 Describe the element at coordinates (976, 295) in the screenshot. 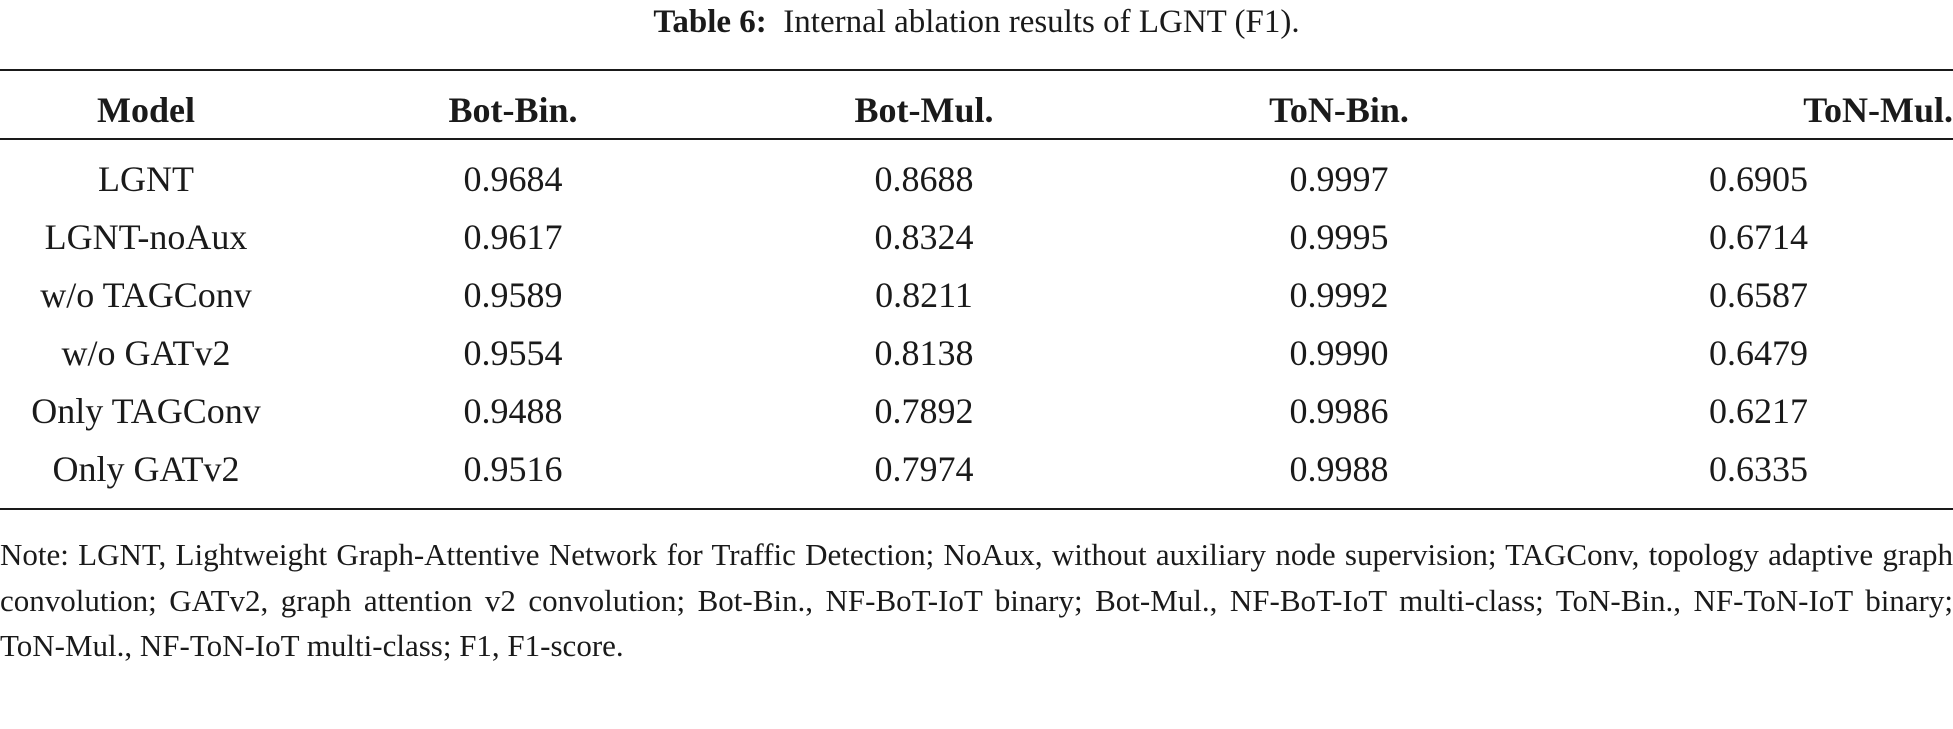

I see `table-row: w/o TAGConv 0.9589 0.8211 0.9992 0.6587` at that location.